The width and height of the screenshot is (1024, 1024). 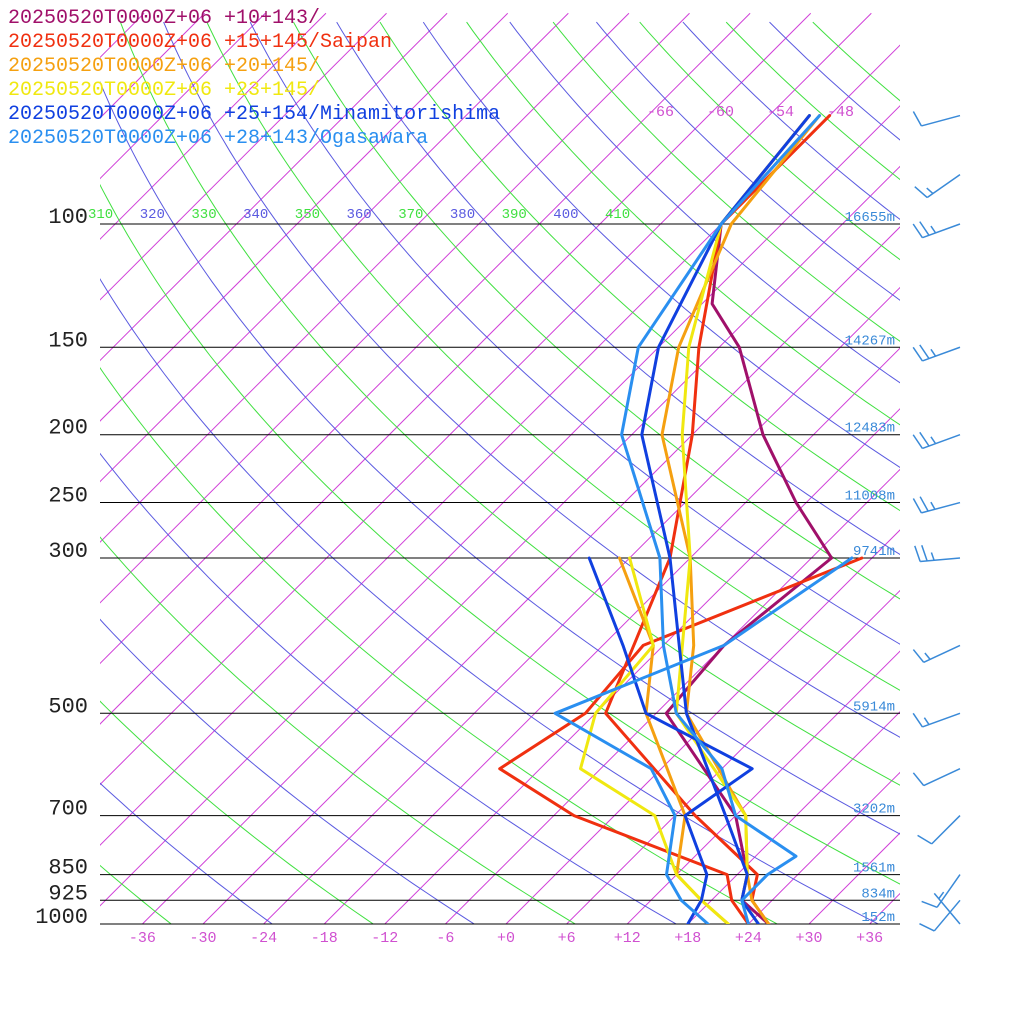 What do you see at coordinates (874, 869) in the screenshot?
I see `height-label: 1561m` at bounding box center [874, 869].